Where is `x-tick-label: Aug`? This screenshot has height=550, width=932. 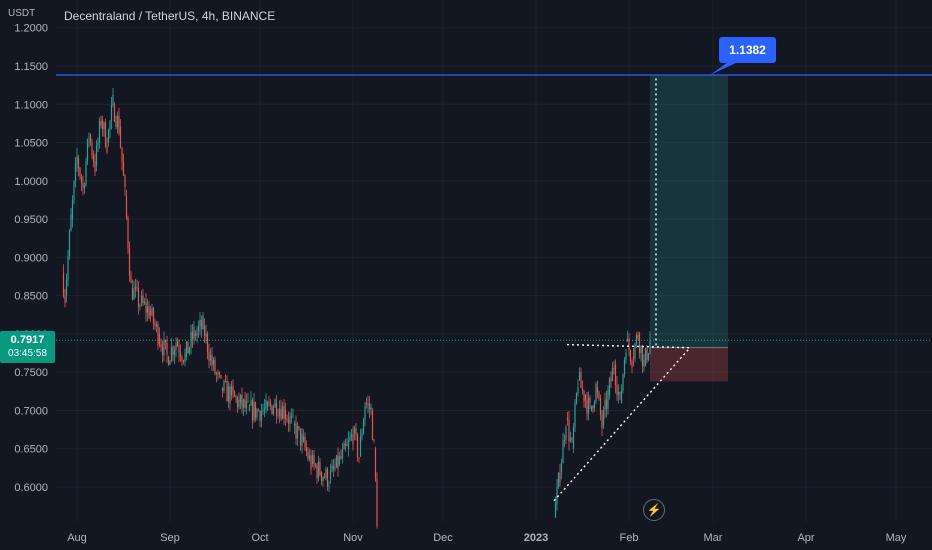
x-tick-label: Aug is located at coordinates (77, 538).